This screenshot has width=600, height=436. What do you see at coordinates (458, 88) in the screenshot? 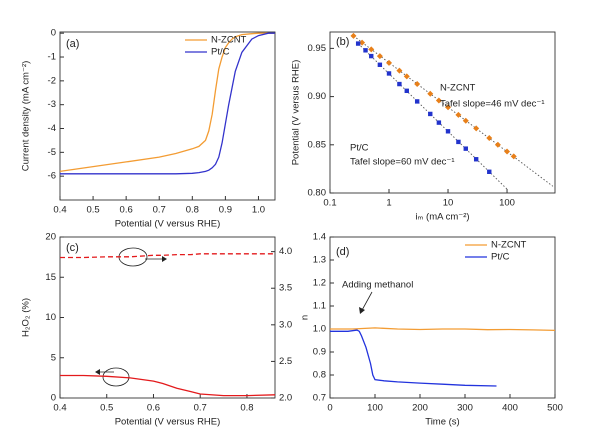
I see `annotation: N-ZCNT` at bounding box center [458, 88].